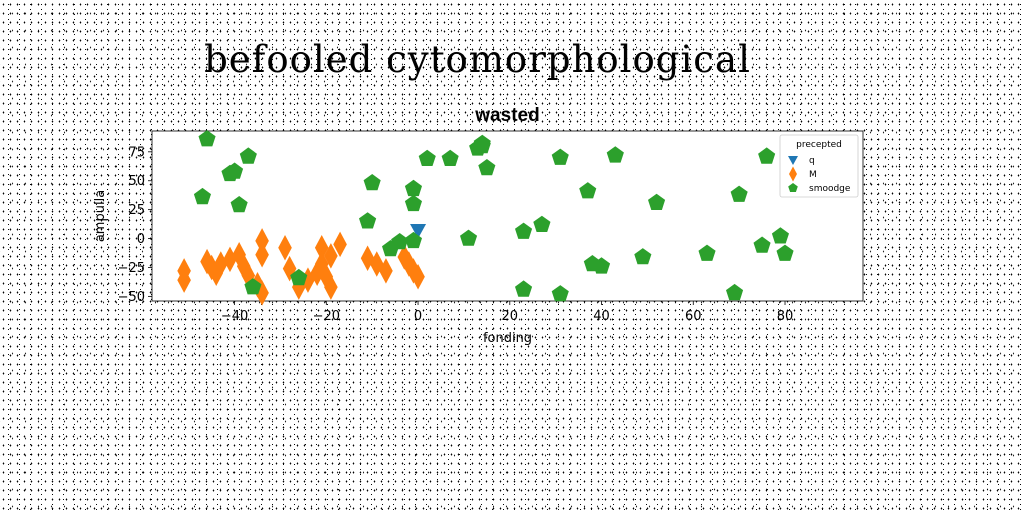  I want to click on x-tick-label: 60, so click(693, 316).